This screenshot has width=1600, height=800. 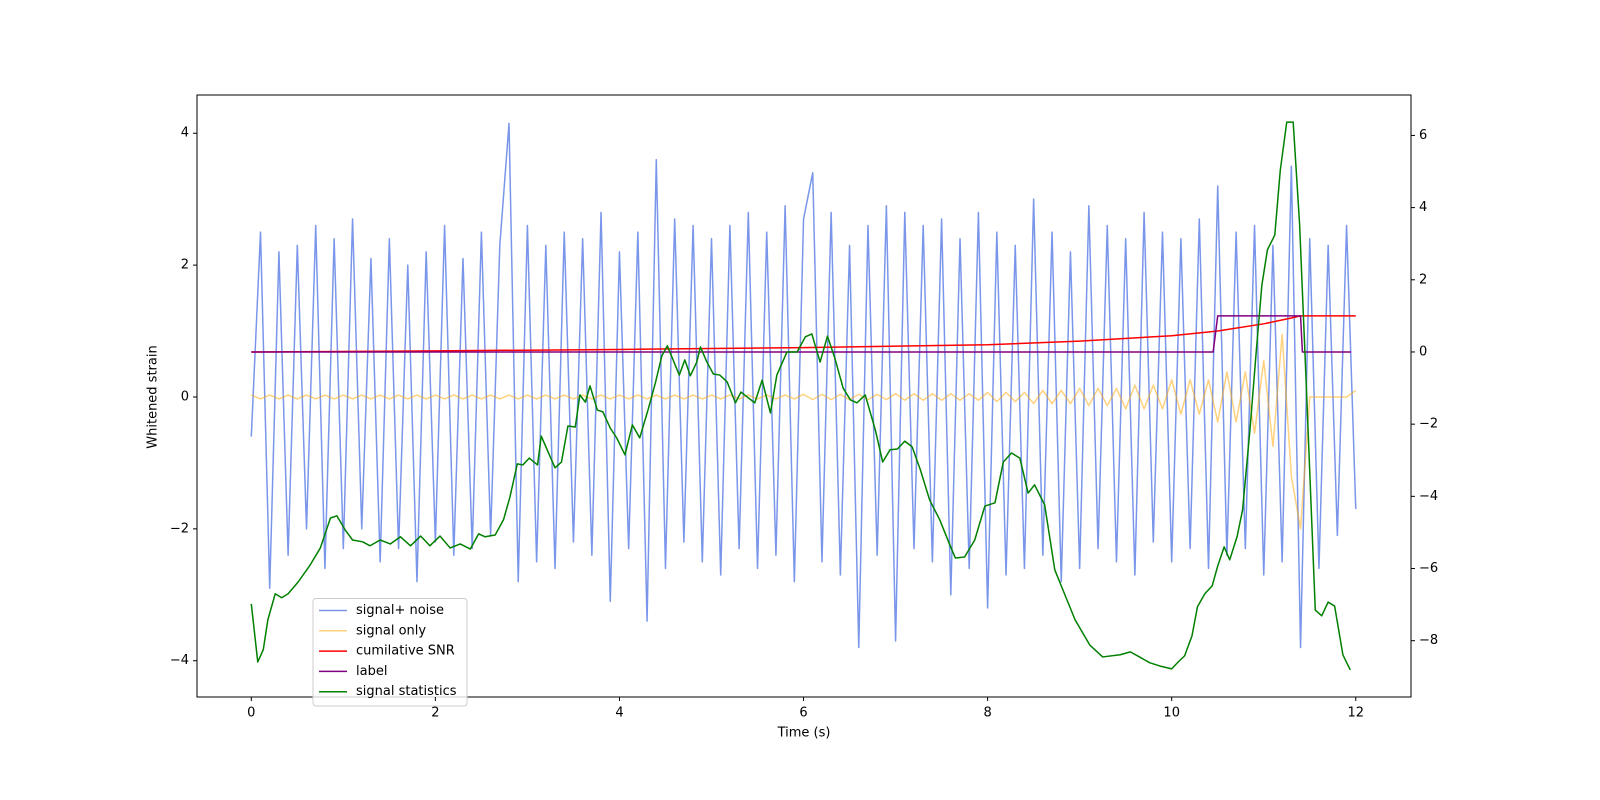 What do you see at coordinates (803, 334) in the screenshot?
I see `series-line` at bounding box center [803, 334].